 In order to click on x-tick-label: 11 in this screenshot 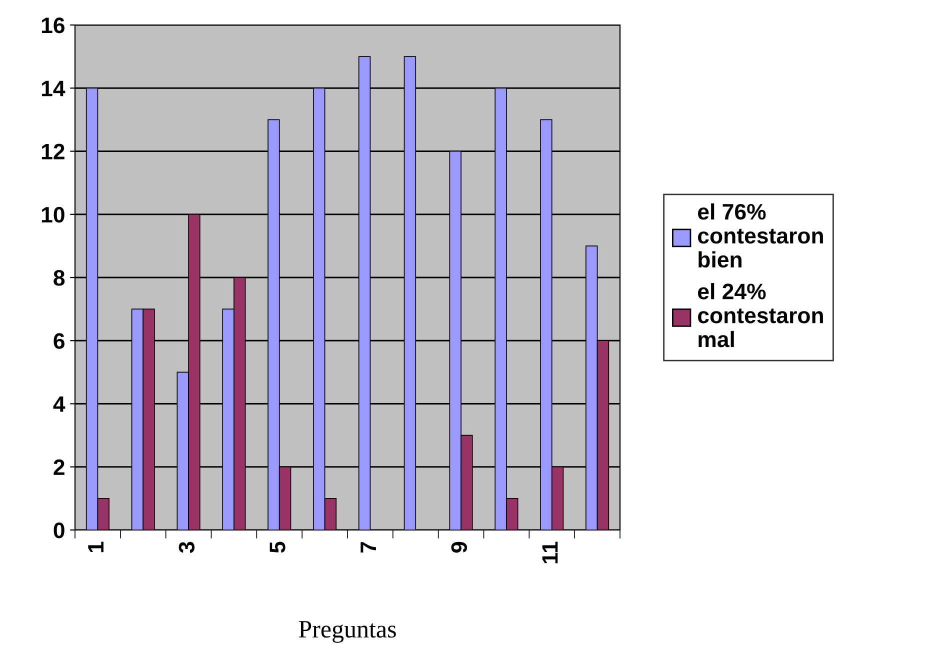, I will do `click(550, 553)`.